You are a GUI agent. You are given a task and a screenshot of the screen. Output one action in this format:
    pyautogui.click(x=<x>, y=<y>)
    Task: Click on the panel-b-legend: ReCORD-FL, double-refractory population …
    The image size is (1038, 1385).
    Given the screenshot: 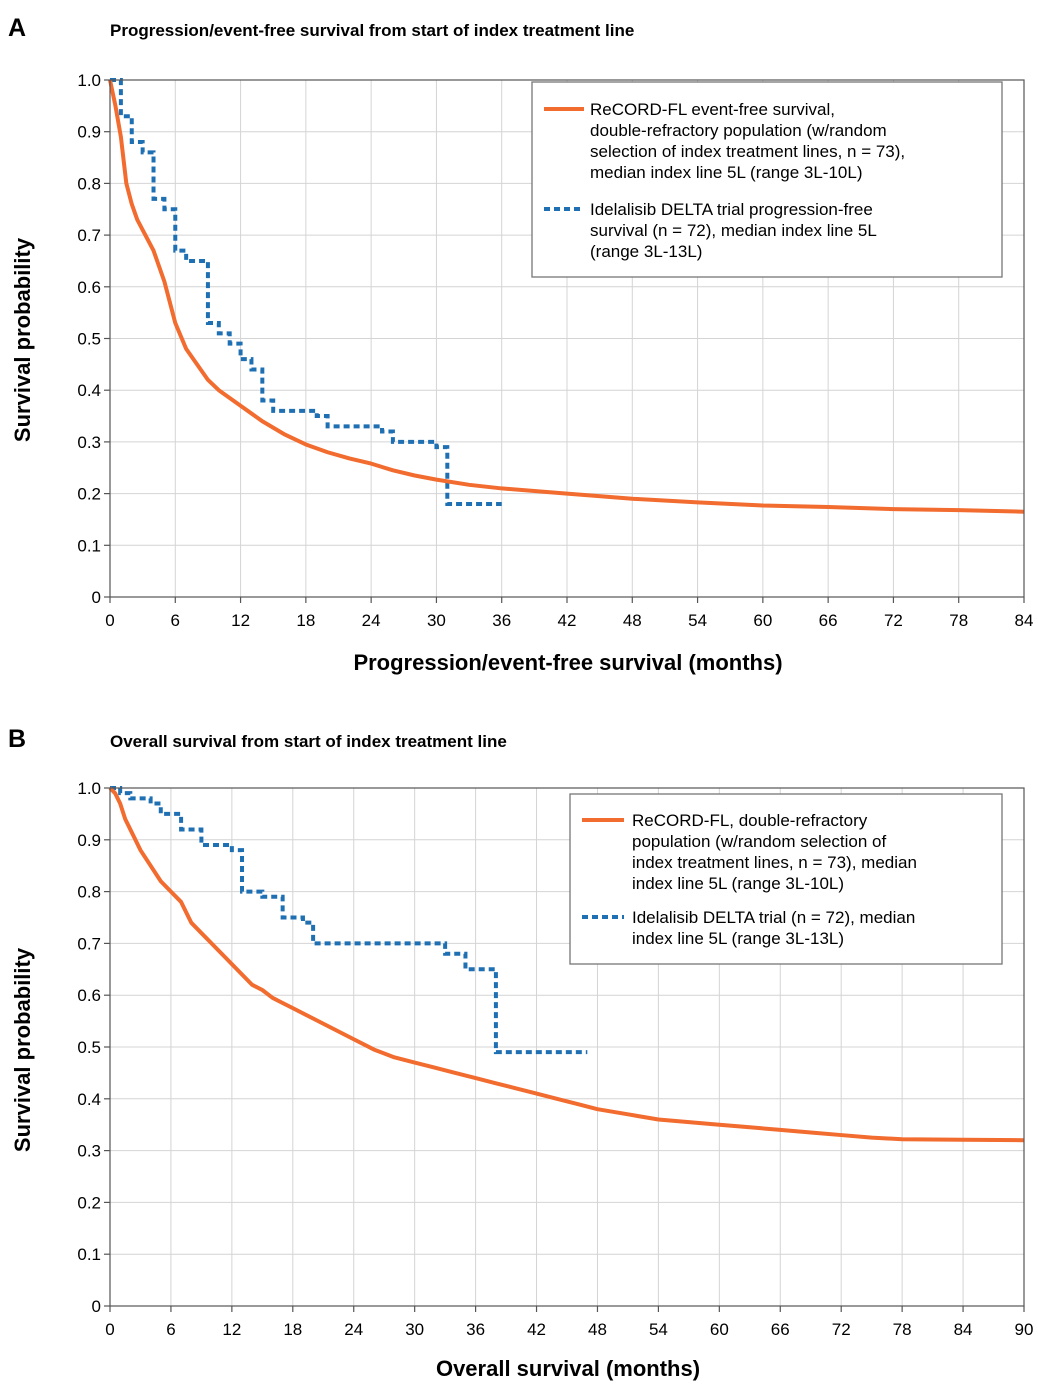 What is the action you would take?
    pyautogui.click(x=786, y=879)
    